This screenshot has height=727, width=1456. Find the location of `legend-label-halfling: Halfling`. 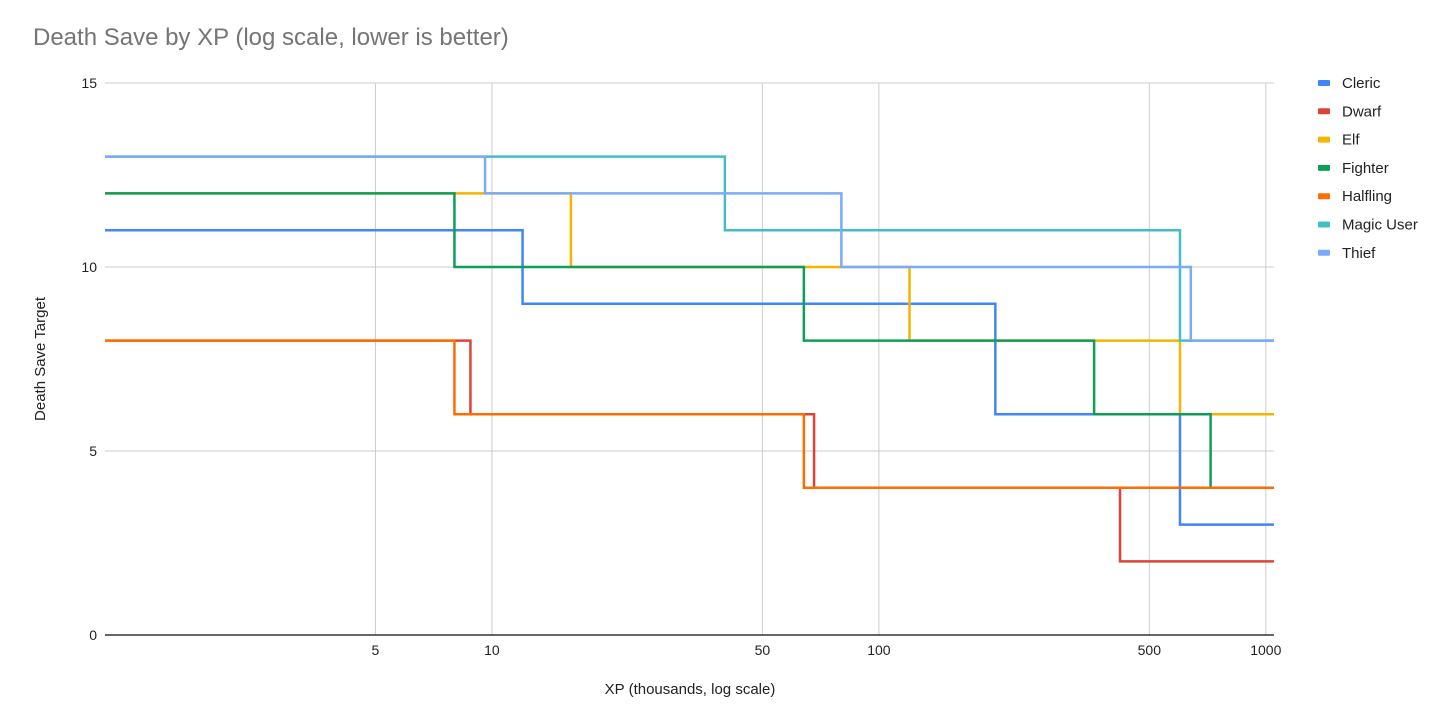

legend-label-halfling: Halfling is located at coordinates (1367, 196).